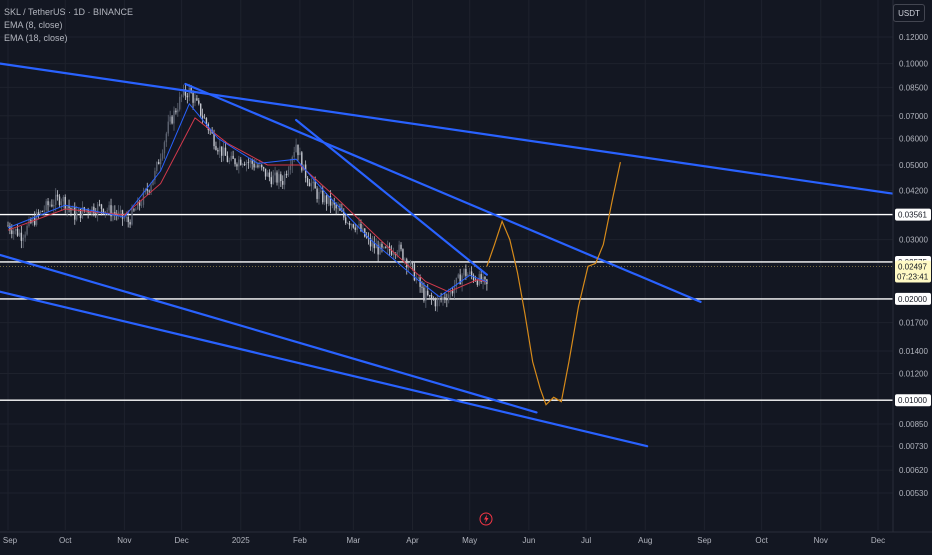 The height and width of the screenshot is (555, 932). I want to click on time-tick-label: Nov, so click(821, 540).